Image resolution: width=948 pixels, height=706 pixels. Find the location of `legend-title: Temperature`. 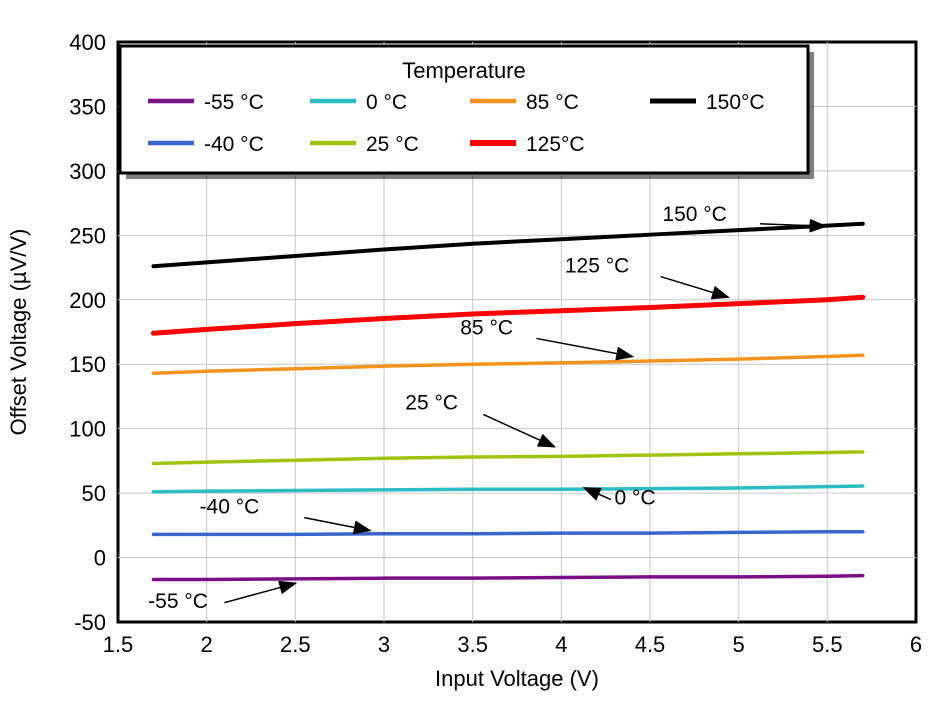

legend-title: Temperature is located at coordinates (464, 70).